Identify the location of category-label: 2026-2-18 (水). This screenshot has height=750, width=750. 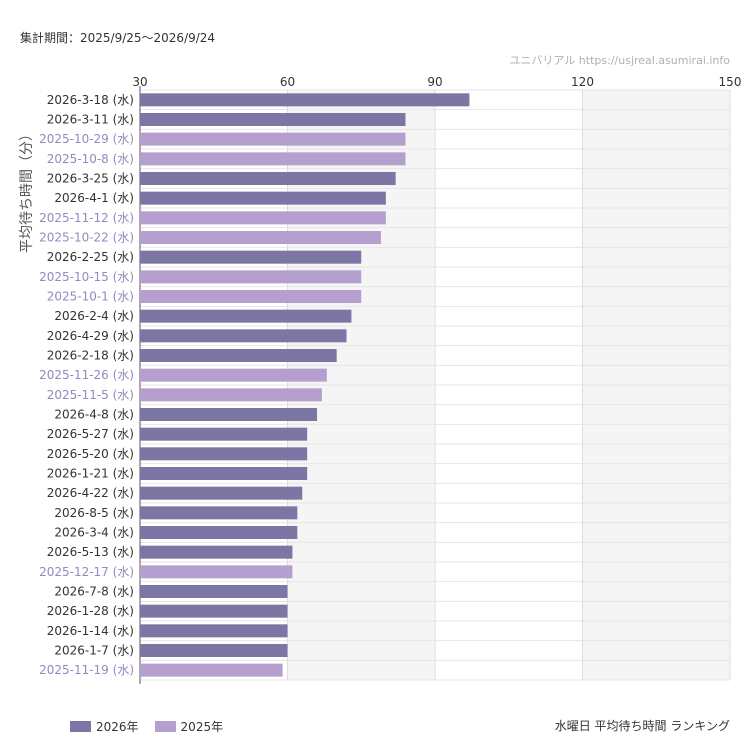
(90, 356).